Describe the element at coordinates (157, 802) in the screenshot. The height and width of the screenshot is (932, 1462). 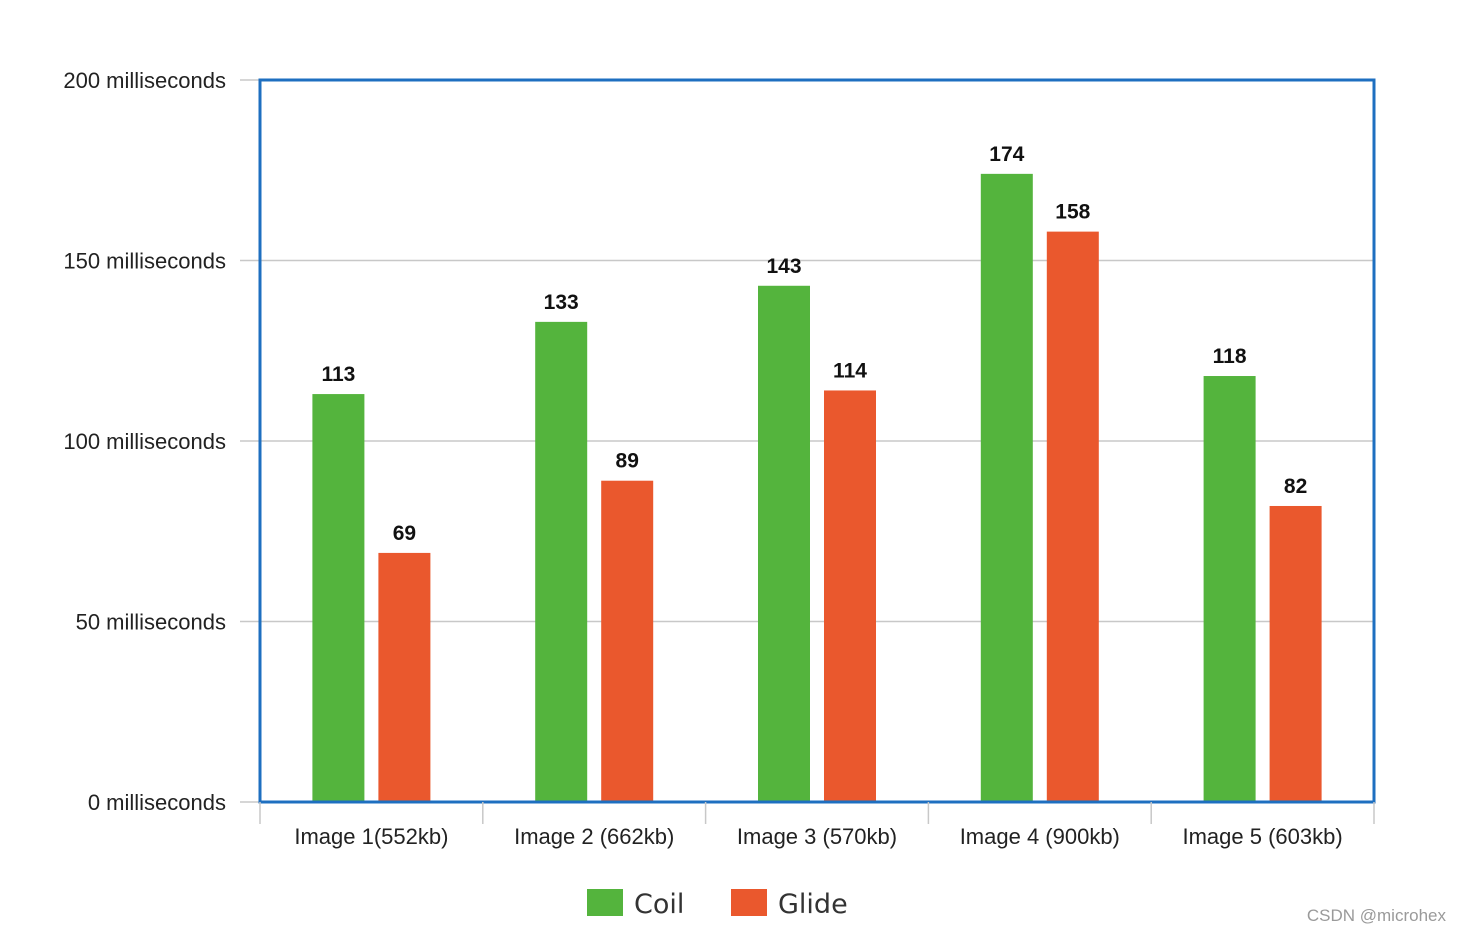
I see `y-tick-label: 0 milliseconds` at that location.